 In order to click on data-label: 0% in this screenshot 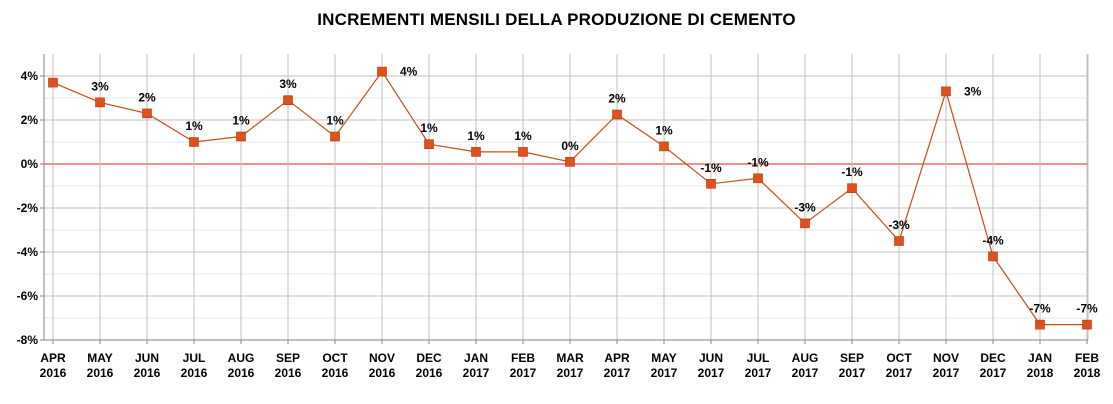, I will do `click(570, 146)`.